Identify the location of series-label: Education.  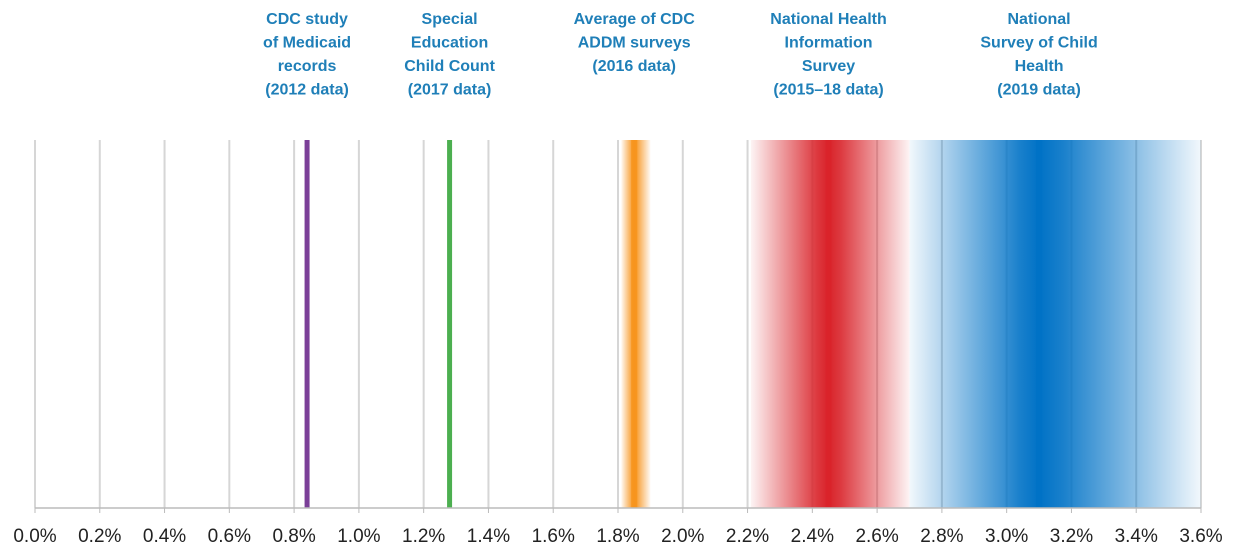
(449, 43).